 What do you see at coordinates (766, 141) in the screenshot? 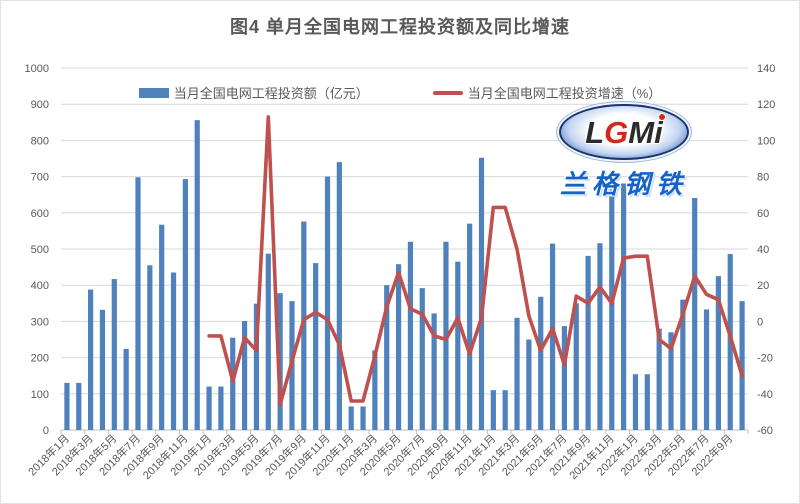
I see `right-axis-tick-label: 100` at bounding box center [766, 141].